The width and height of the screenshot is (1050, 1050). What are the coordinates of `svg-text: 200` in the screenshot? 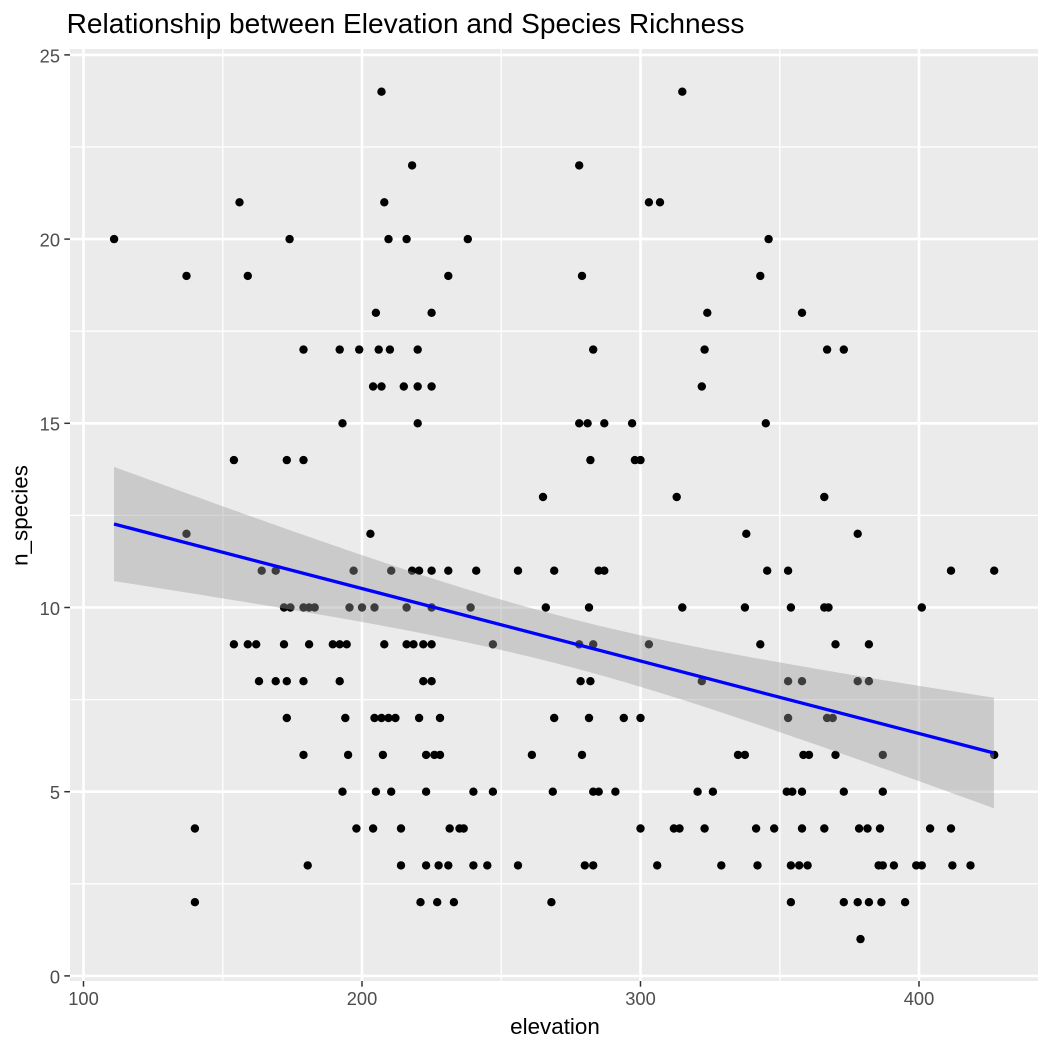 It's located at (362, 998).